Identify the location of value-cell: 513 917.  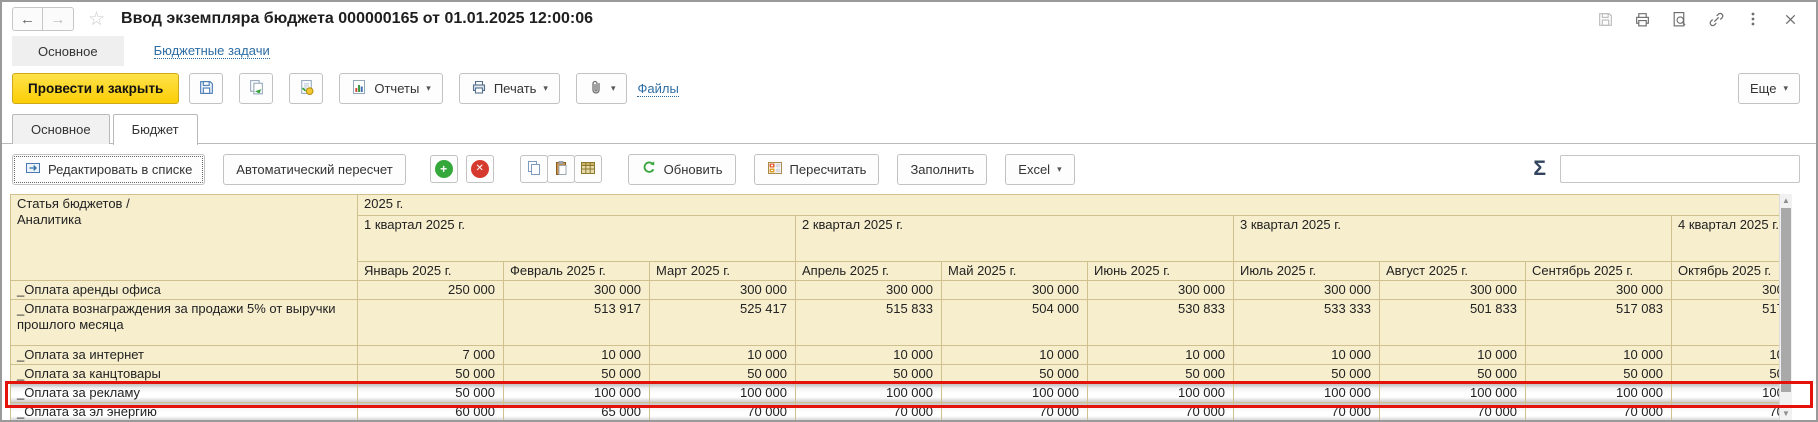
(576, 322).